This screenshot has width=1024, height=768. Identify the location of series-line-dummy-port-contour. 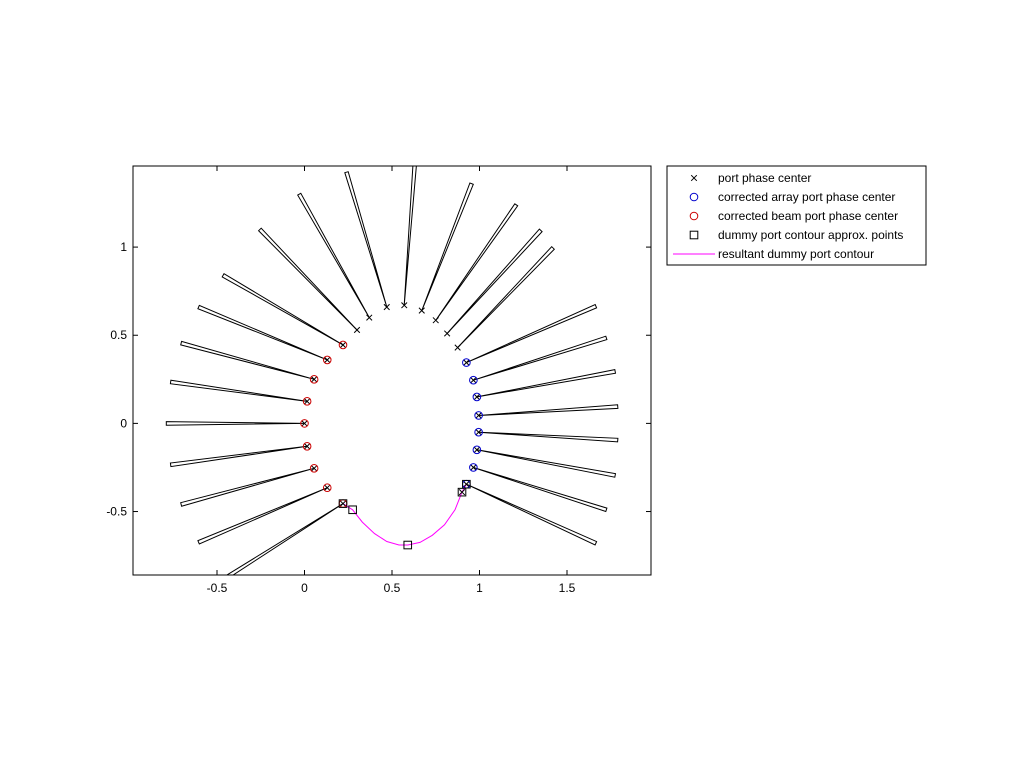
(404, 514).